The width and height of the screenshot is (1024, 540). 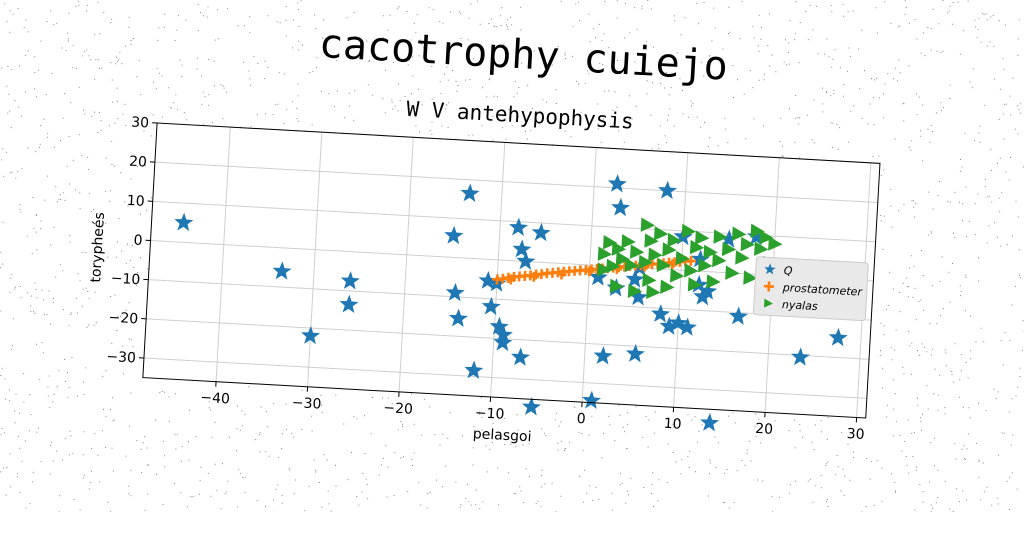 I want to click on legend-label: nyalas, so click(x=800, y=305).